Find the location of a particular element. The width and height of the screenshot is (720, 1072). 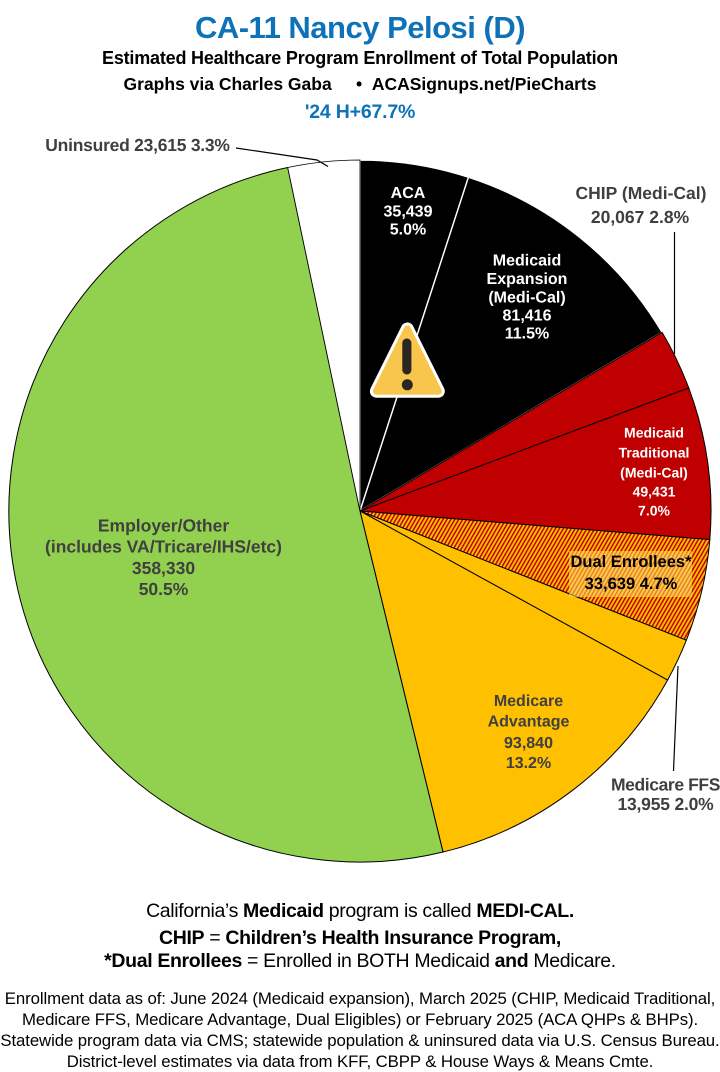

svg-text: Employer/Other is located at coordinates (163, 526).